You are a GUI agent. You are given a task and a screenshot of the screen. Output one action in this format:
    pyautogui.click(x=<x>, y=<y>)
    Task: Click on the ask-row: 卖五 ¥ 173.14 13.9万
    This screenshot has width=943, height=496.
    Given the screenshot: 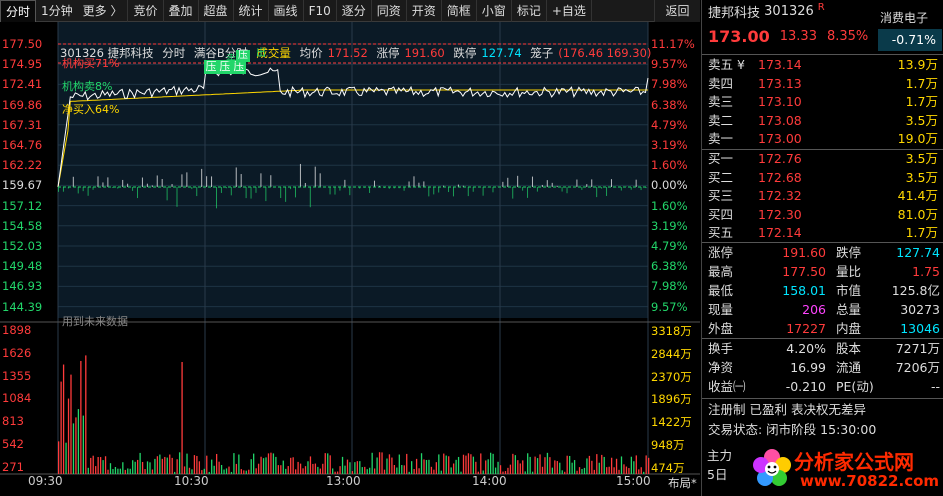 What is the action you would take?
    pyautogui.click(x=825, y=65)
    